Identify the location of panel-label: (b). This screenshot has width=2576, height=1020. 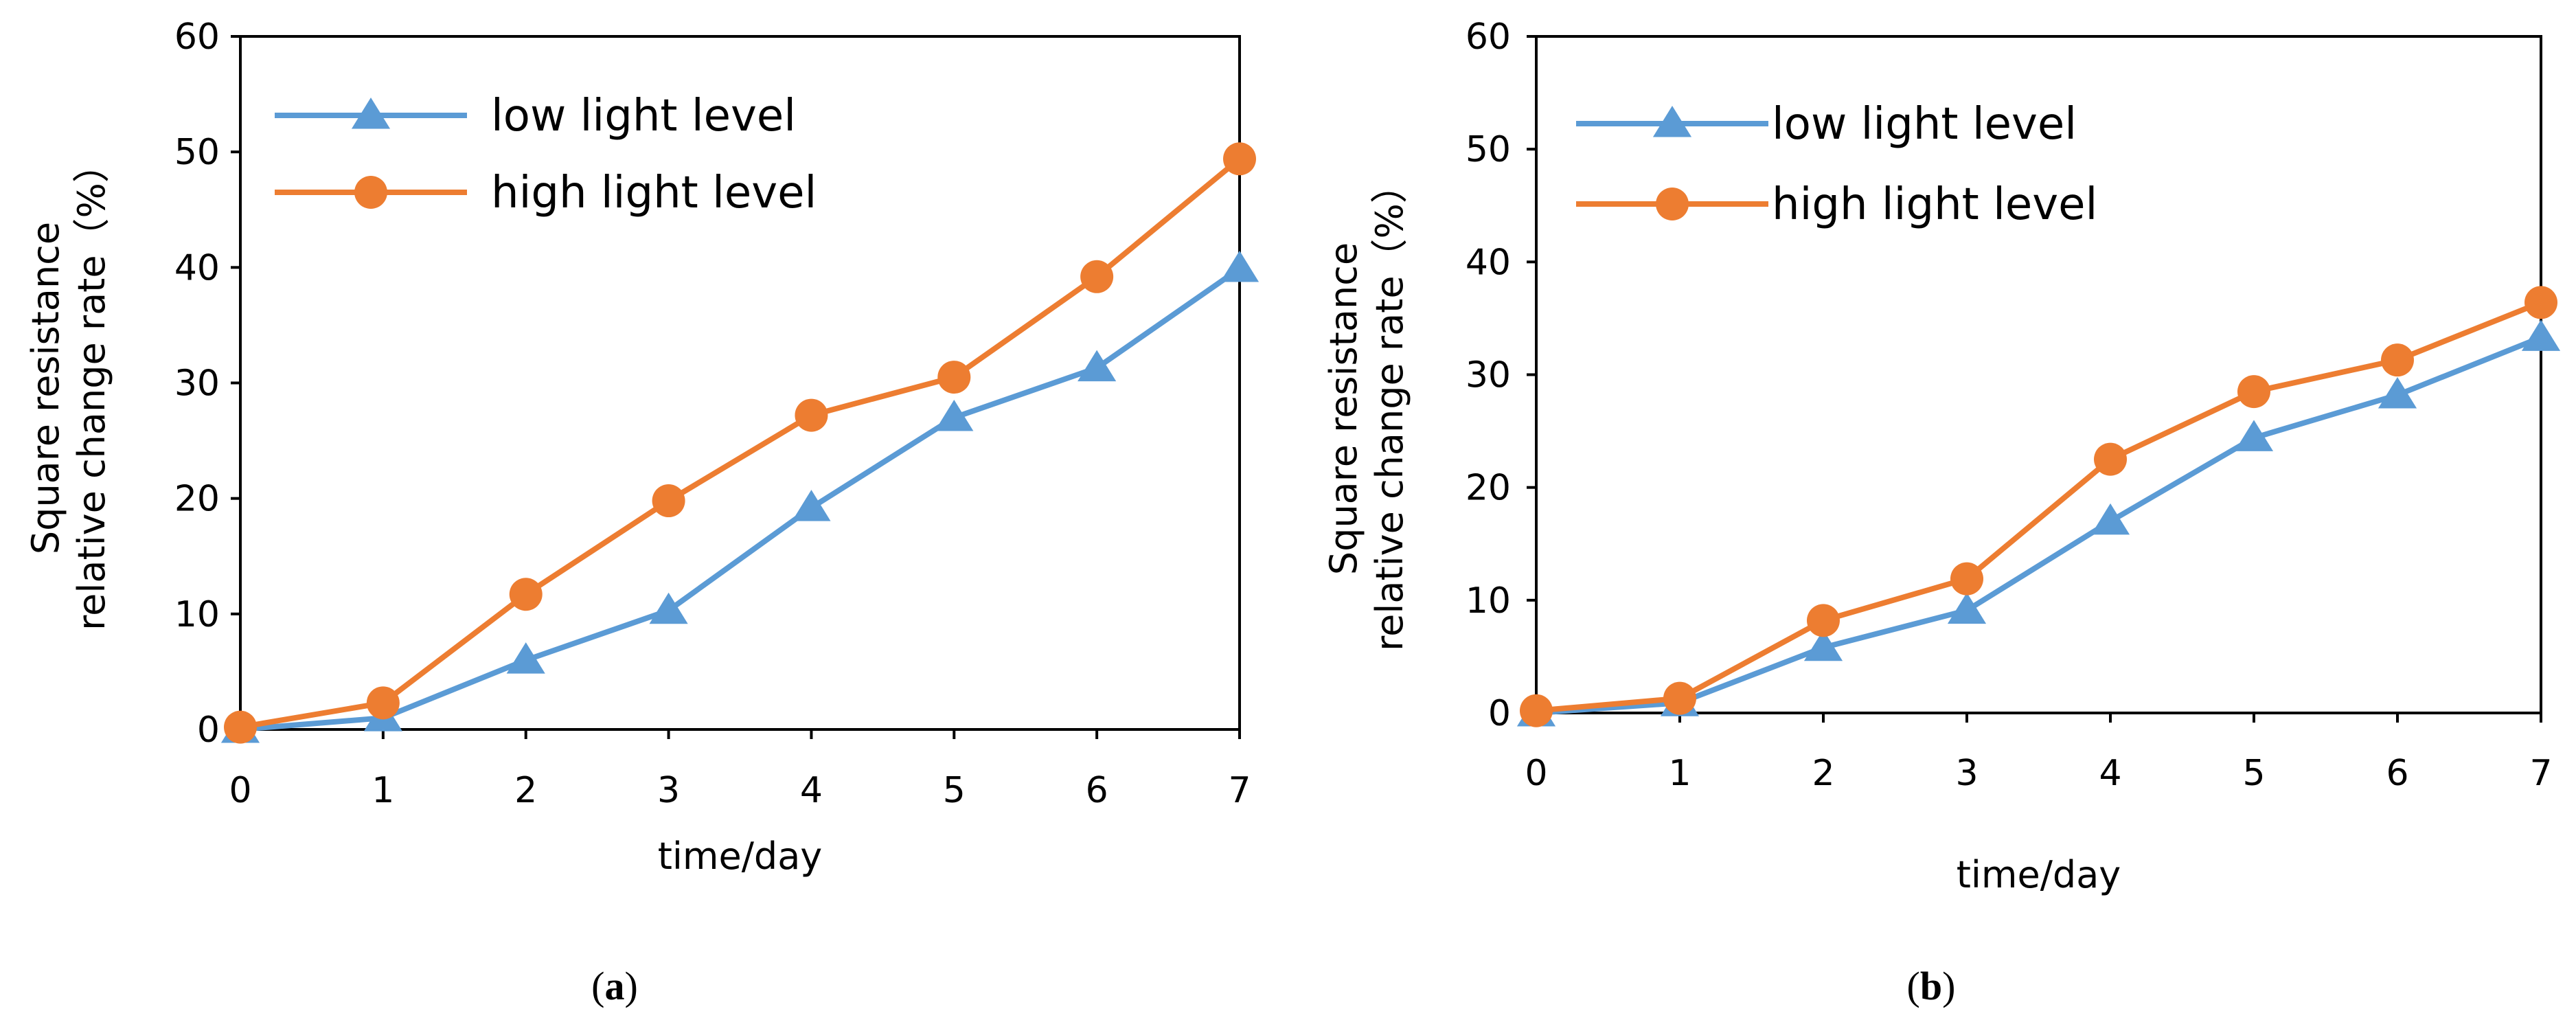
(1931, 986).